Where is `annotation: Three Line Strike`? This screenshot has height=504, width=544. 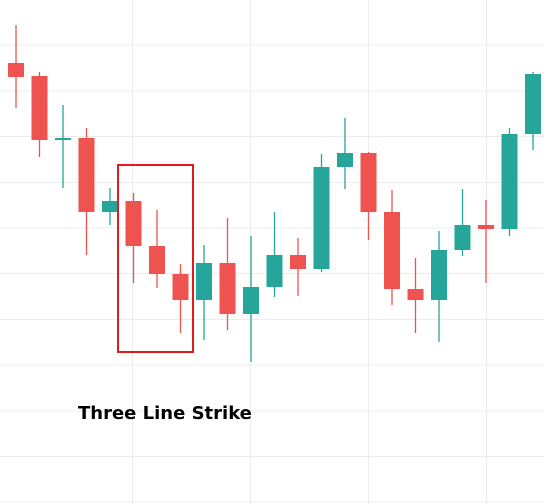
annotation: Three Line Strike is located at coordinates (165, 413).